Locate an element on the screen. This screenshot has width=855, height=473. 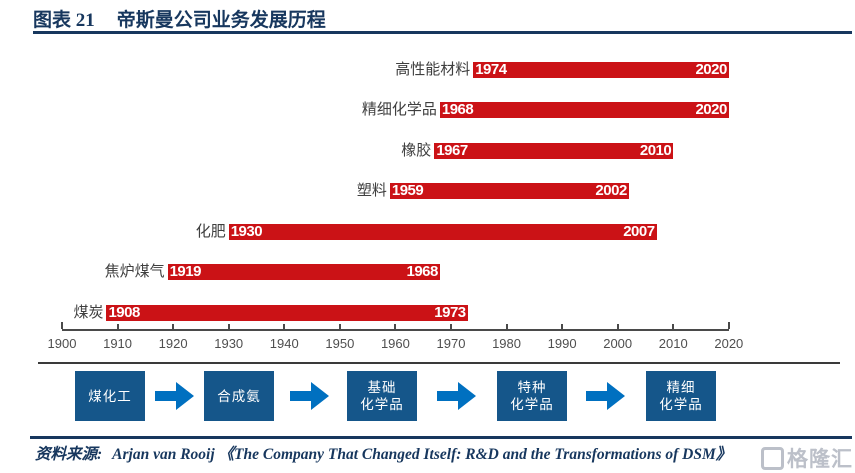
bar-label: 焦炉煤气 is located at coordinates (134, 271).